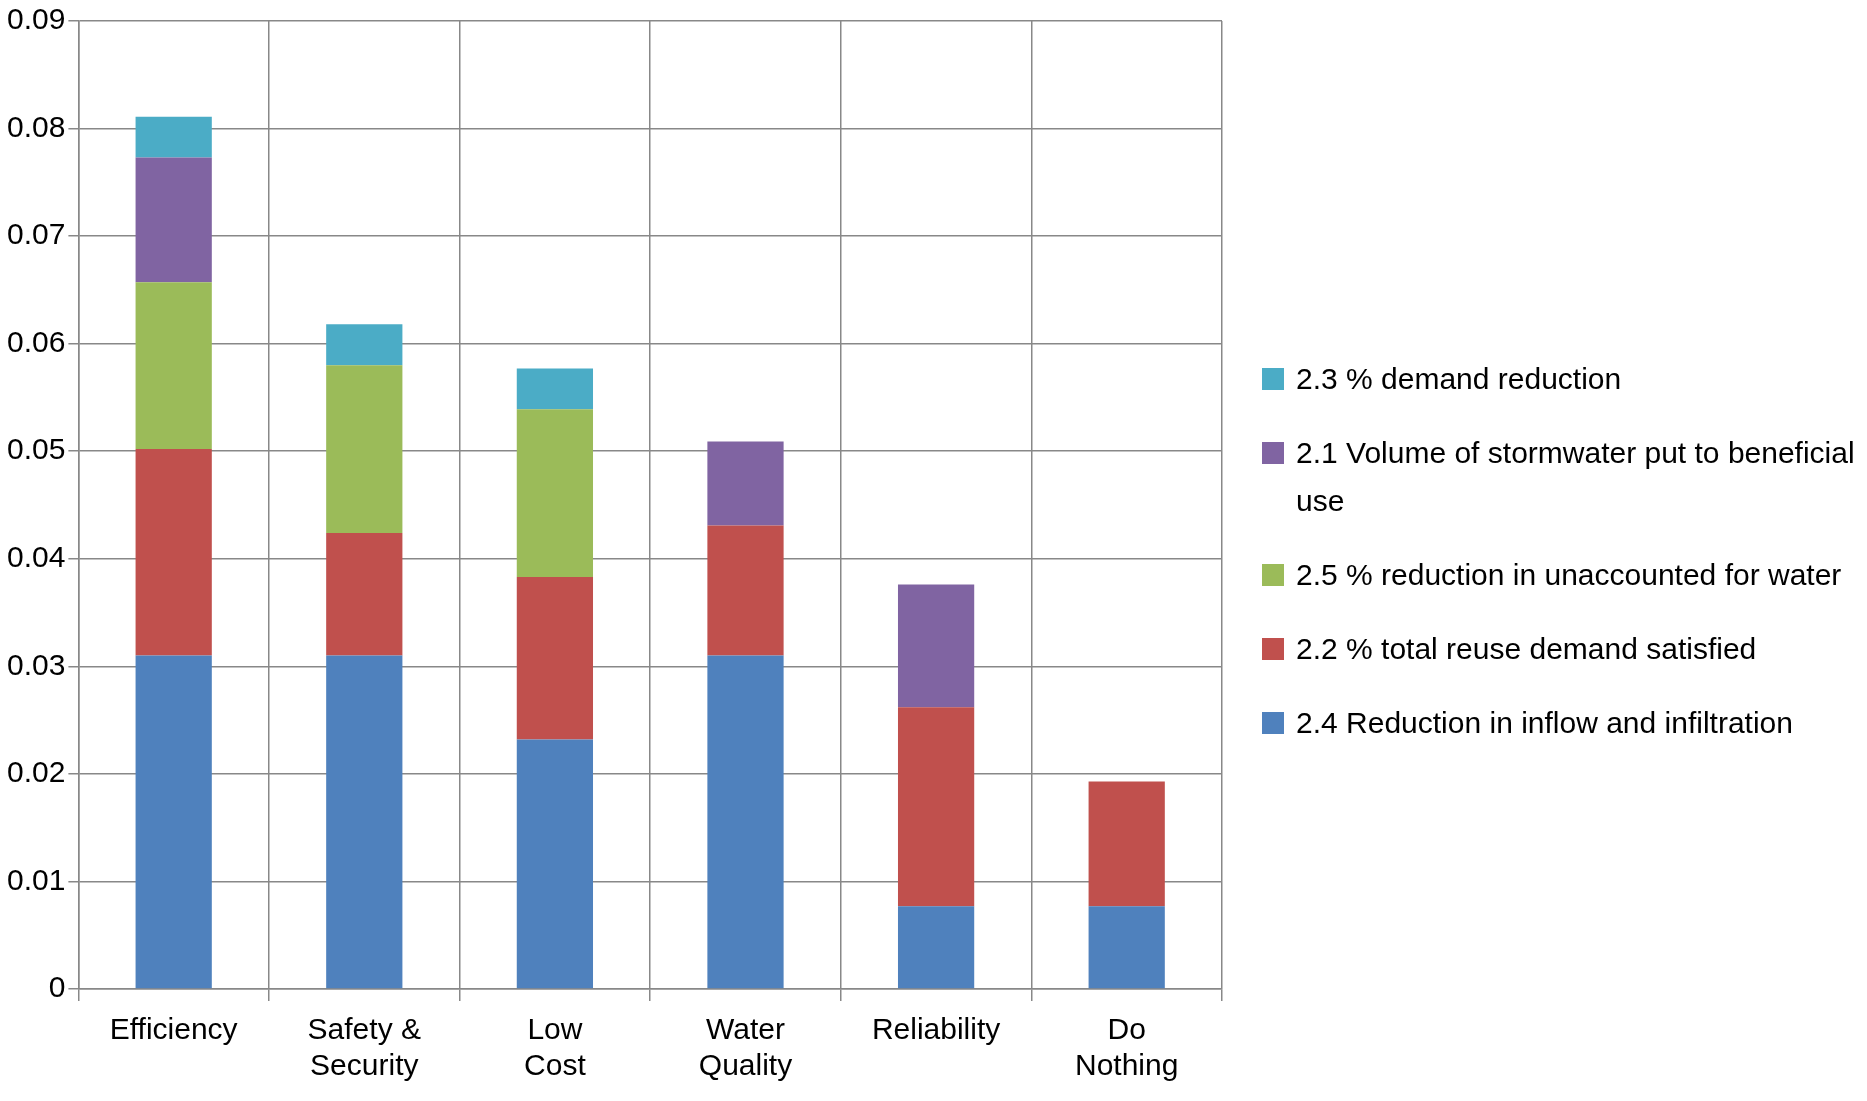 The width and height of the screenshot is (1867, 1101). Describe the element at coordinates (36, 557) in the screenshot. I see `y-tick-label: 0.04` at that location.